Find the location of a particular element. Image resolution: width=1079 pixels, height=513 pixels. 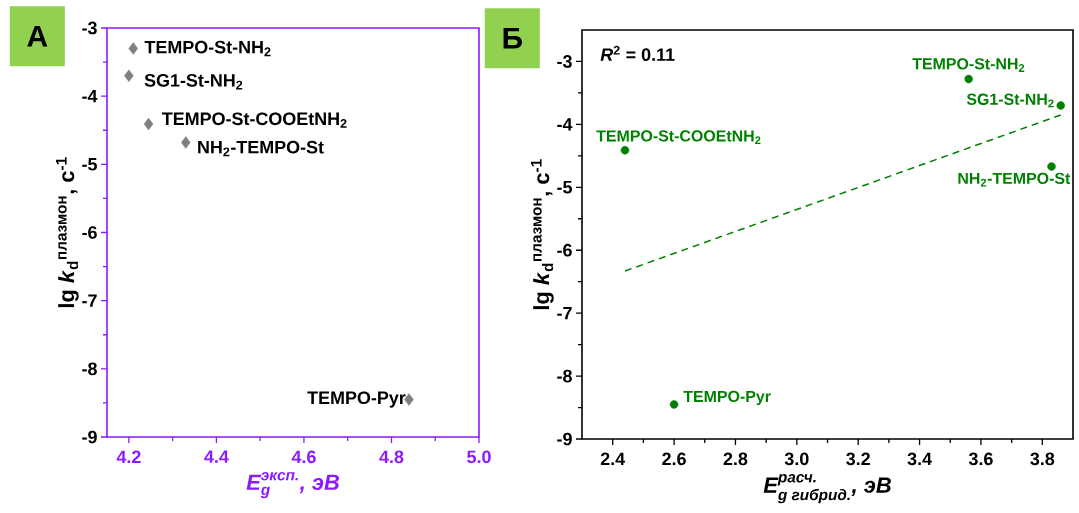

x-tick-label: 3.0 is located at coordinates (796, 459).